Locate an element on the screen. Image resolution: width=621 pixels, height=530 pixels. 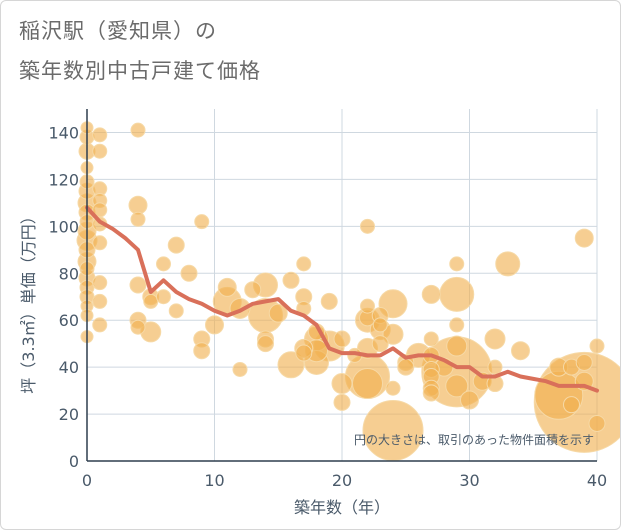
y-tick-label: 20 is located at coordinates (69, 414).